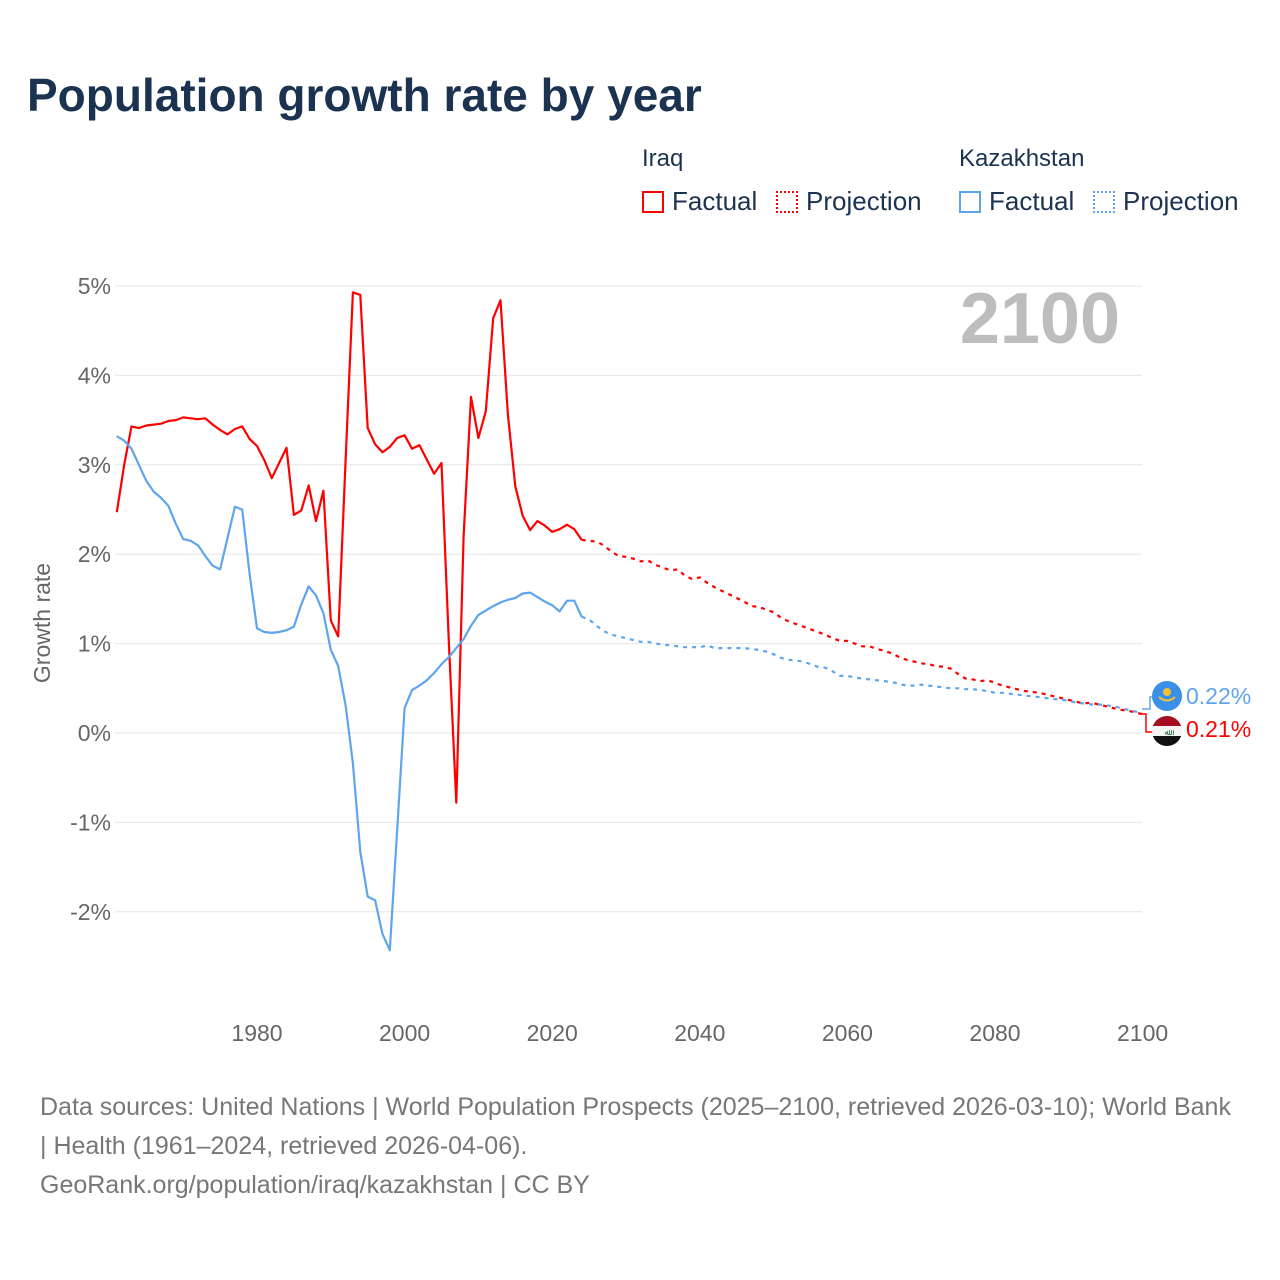 The height and width of the screenshot is (1280, 1280). Describe the element at coordinates (699, 1033) in the screenshot. I see `x-tick-label: 2040` at that location.